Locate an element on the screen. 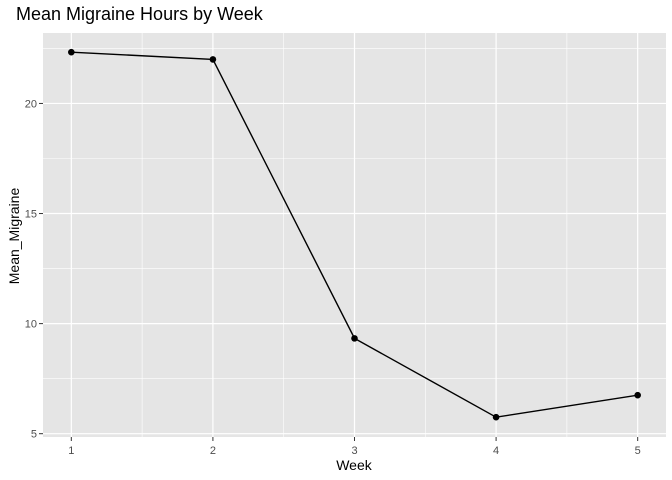 The height and width of the screenshot is (480, 672). x-tick-label: 2 is located at coordinates (213, 451).